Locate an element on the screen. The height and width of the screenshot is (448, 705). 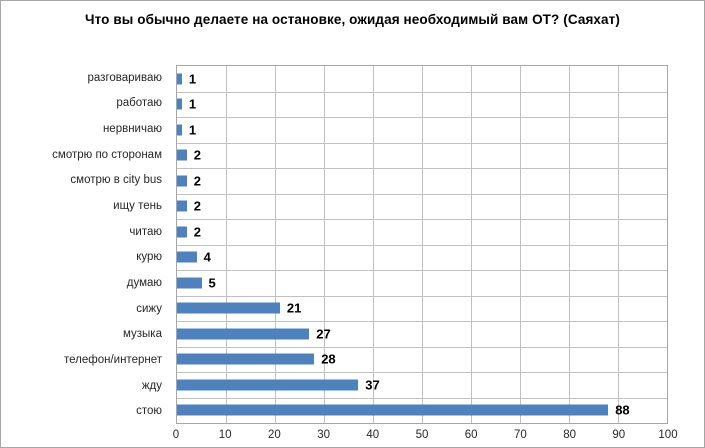
category-label: жду is located at coordinates (151, 385).